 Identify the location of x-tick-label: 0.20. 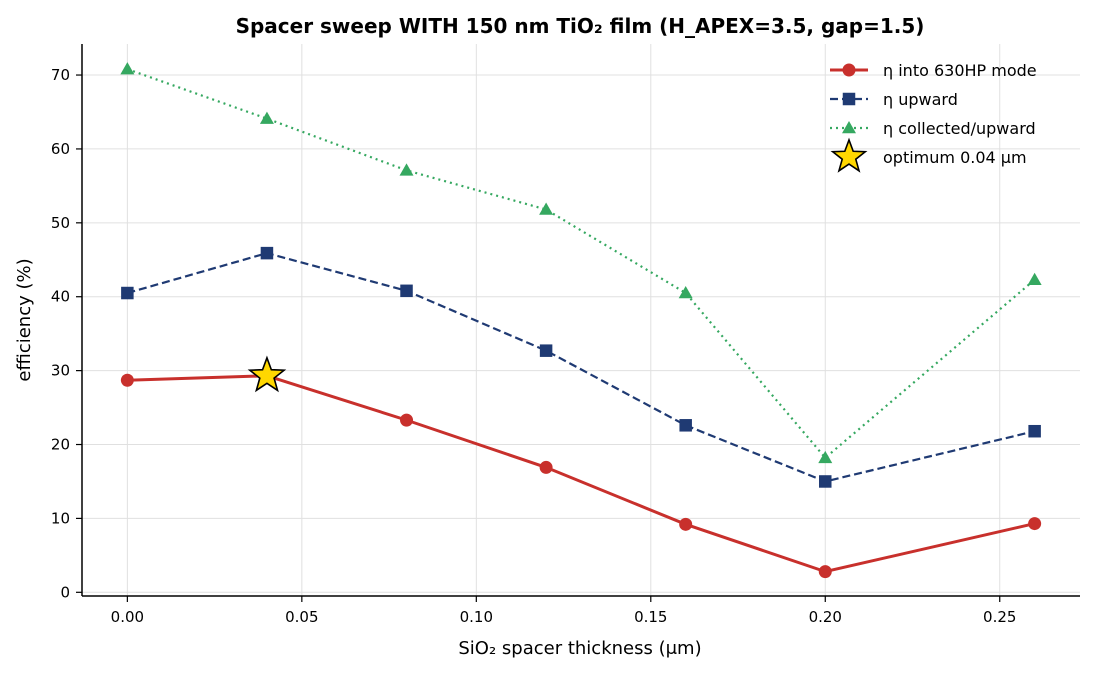
(825, 617).